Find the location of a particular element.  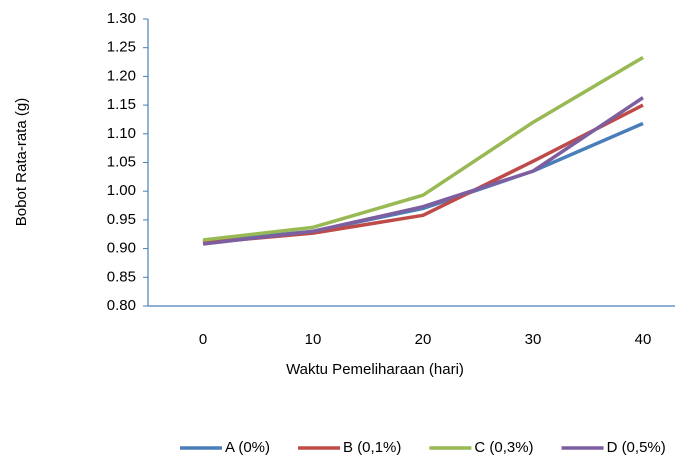

y-tick-label: 0.80 is located at coordinates (121, 305).